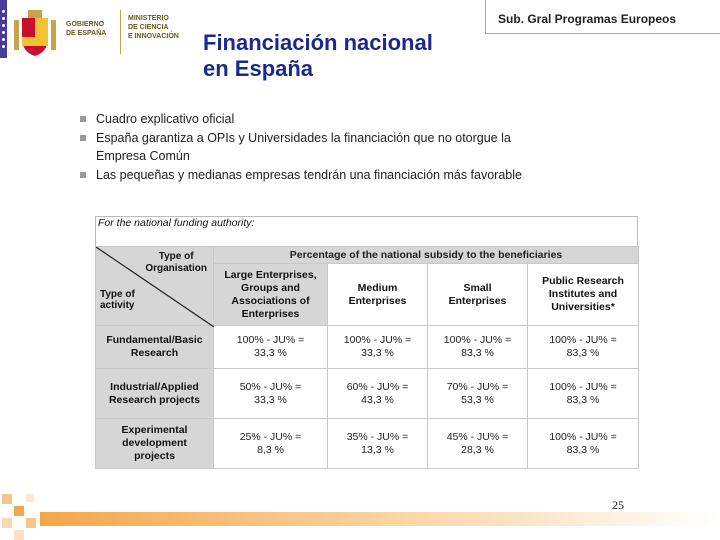 This screenshot has width=720, height=540. What do you see at coordinates (318, 55) in the screenshot?
I see `page-title: Financiación nacional en España` at bounding box center [318, 55].